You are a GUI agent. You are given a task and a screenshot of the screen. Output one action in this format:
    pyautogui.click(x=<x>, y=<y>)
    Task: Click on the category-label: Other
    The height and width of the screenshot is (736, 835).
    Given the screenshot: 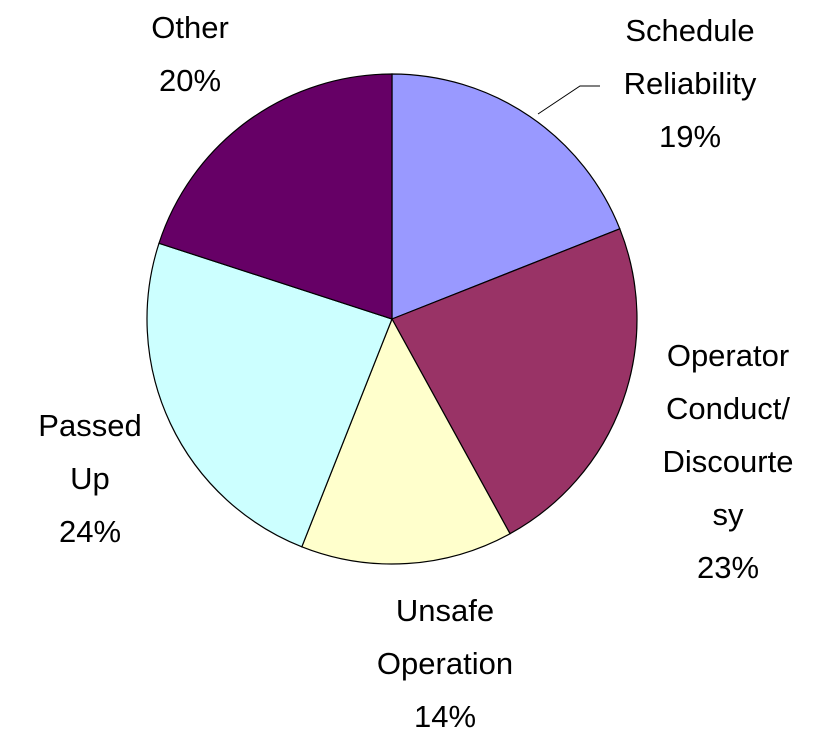 What is the action you would take?
    pyautogui.click(x=190, y=27)
    